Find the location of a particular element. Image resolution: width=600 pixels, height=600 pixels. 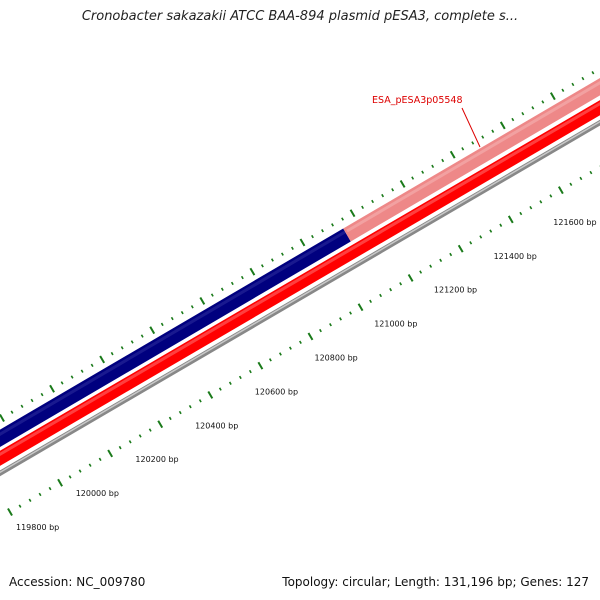

bp-tick-label: 120400 bp is located at coordinates (216, 425).